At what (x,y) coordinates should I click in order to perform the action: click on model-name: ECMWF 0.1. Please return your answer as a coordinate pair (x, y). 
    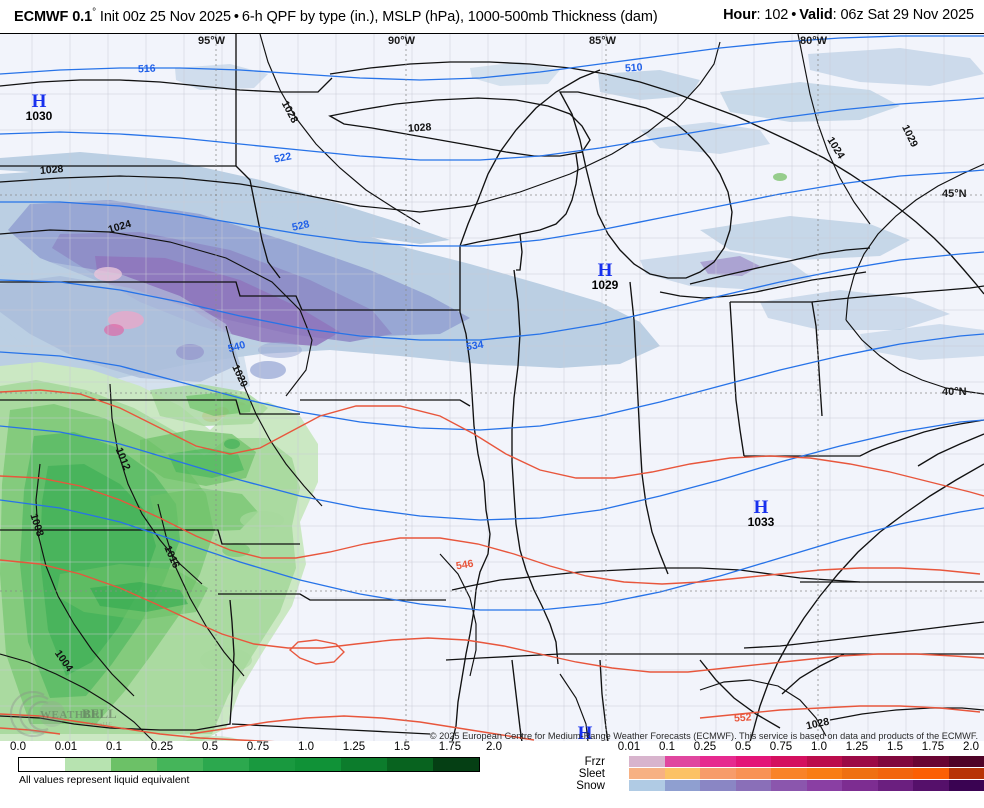
    Looking at the image, I should click on (53, 16).